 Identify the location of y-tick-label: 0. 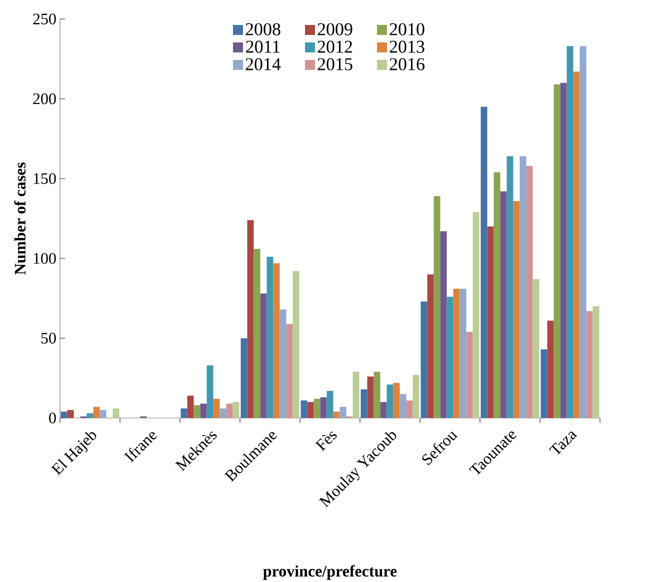
(52, 418).